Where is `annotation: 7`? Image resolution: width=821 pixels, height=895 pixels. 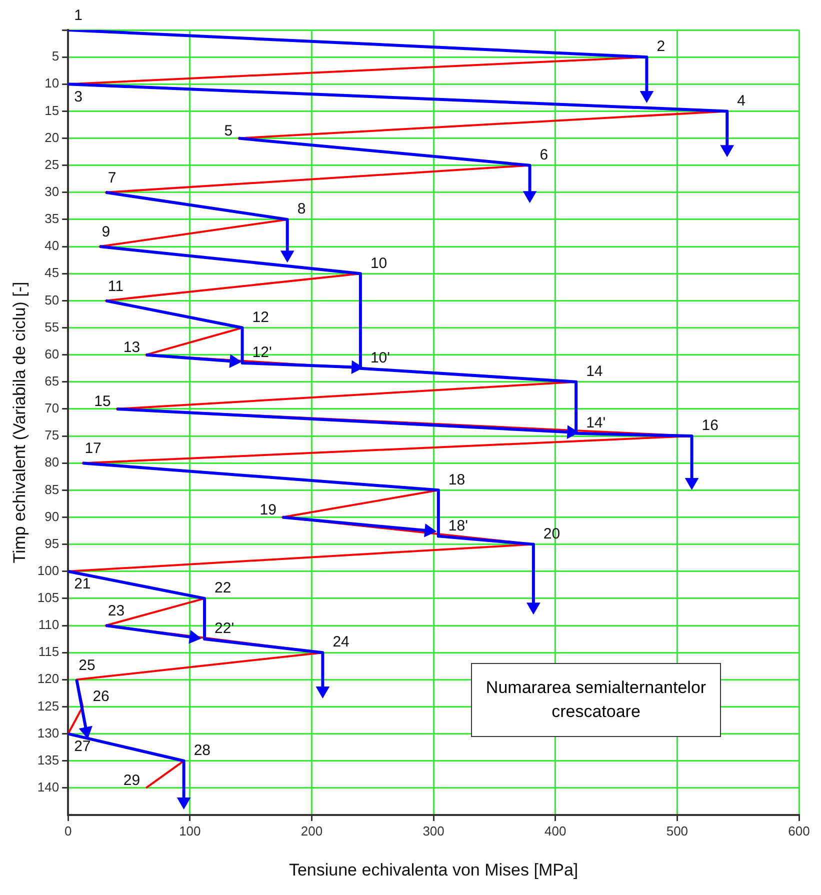
annotation: 7 is located at coordinates (112, 178).